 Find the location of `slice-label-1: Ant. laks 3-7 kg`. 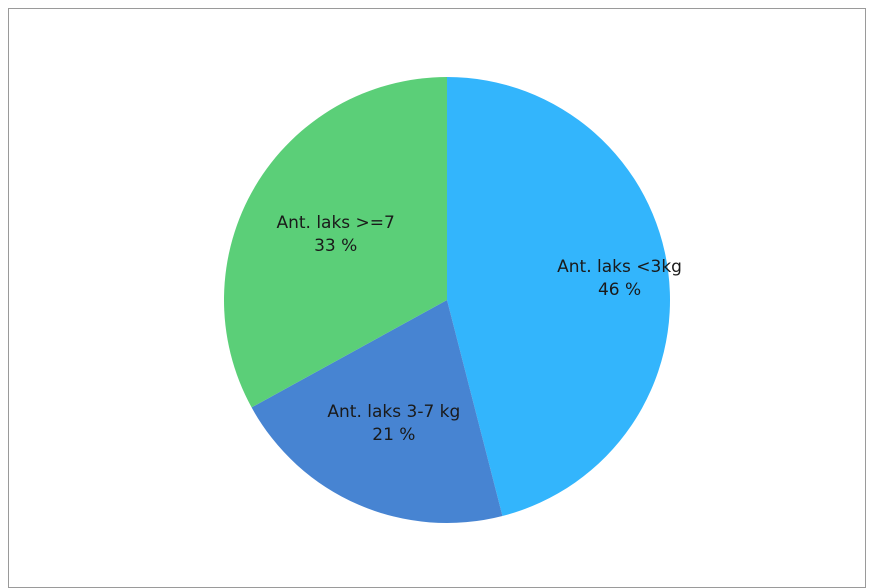

slice-label-1: Ant. laks 3-7 kg is located at coordinates (393, 412).